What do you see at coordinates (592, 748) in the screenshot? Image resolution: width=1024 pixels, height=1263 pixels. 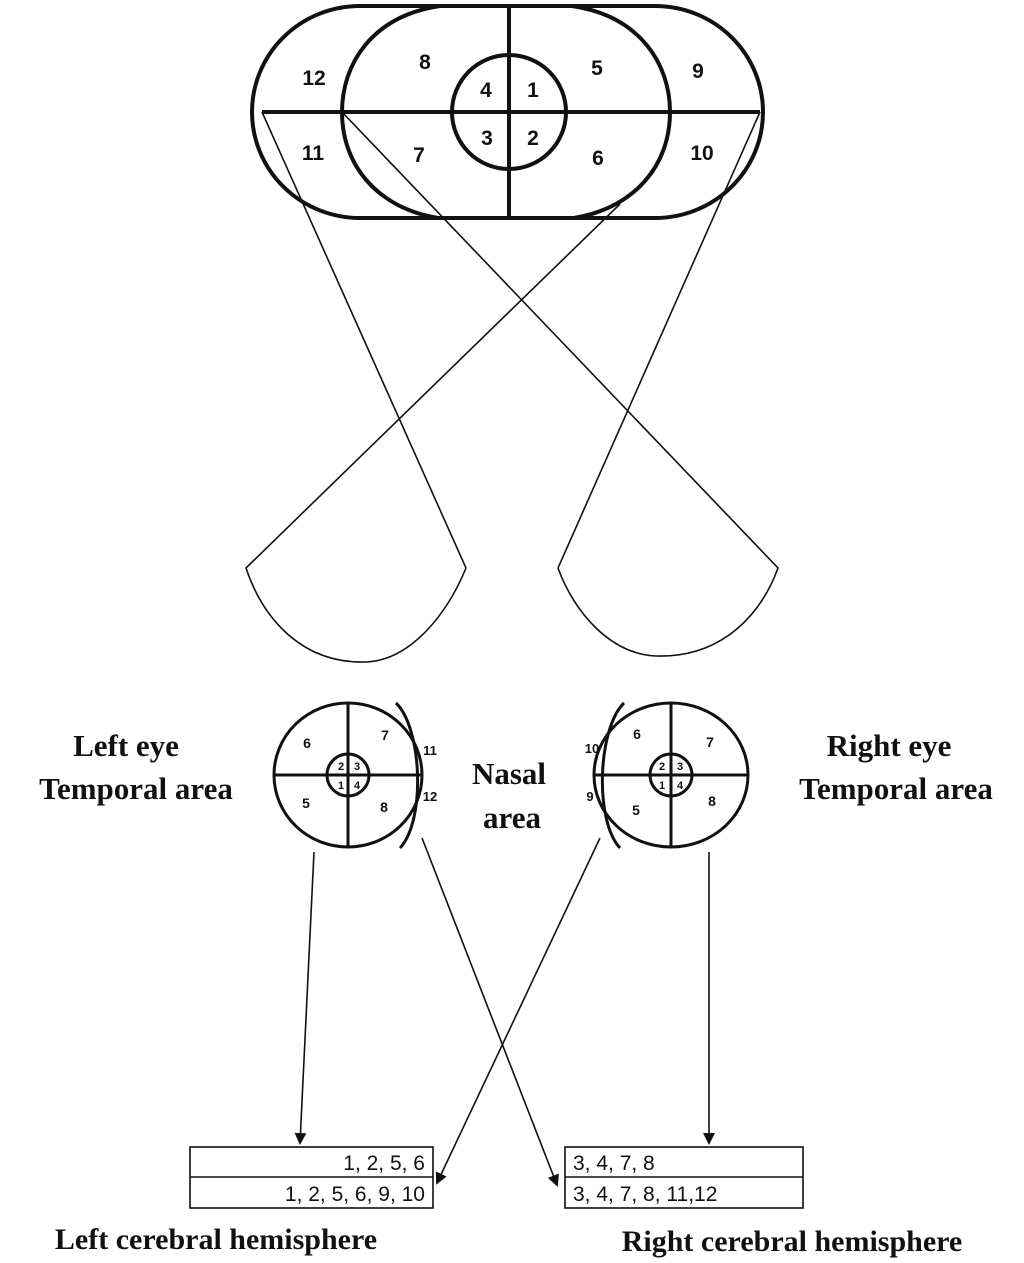 I see `right-eye-zone-10: 10` at bounding box center [592, 748].